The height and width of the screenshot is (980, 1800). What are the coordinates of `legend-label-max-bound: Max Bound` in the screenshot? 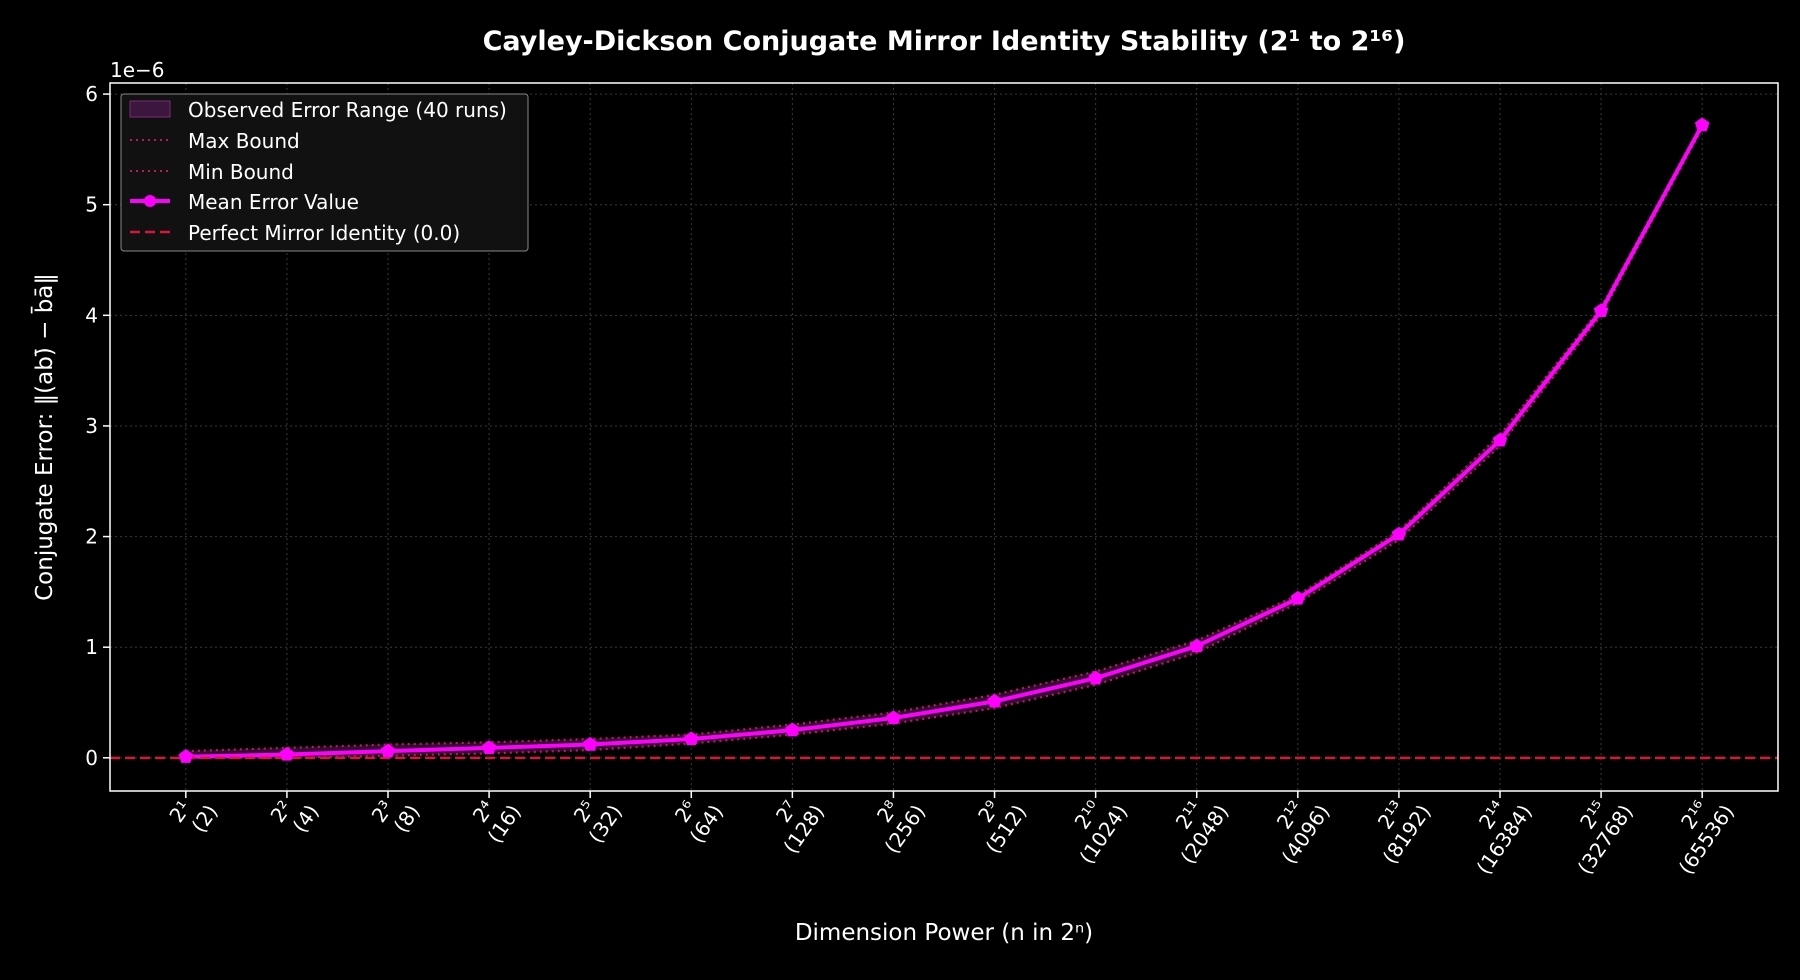 It's located at (244, 141).